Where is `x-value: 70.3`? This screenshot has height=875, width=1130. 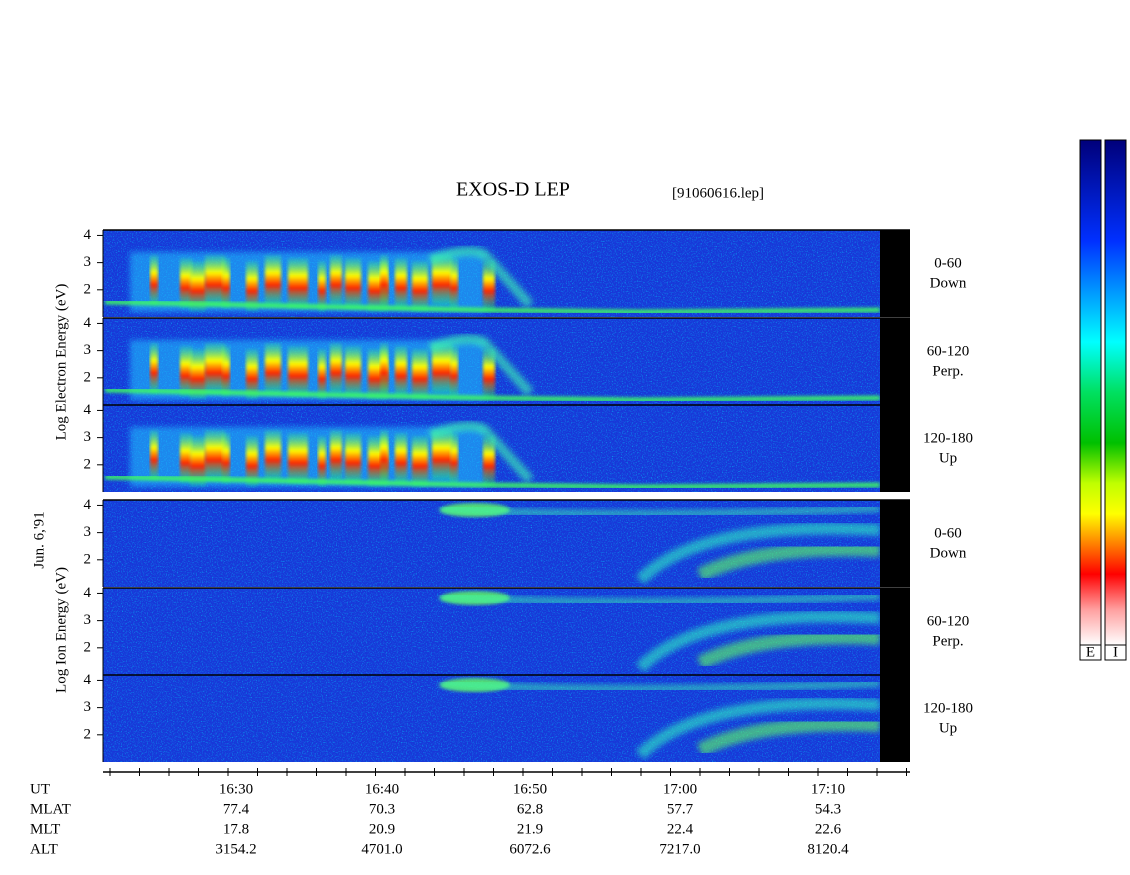
x-value: 70.3 is located at coordinates (382, 809).